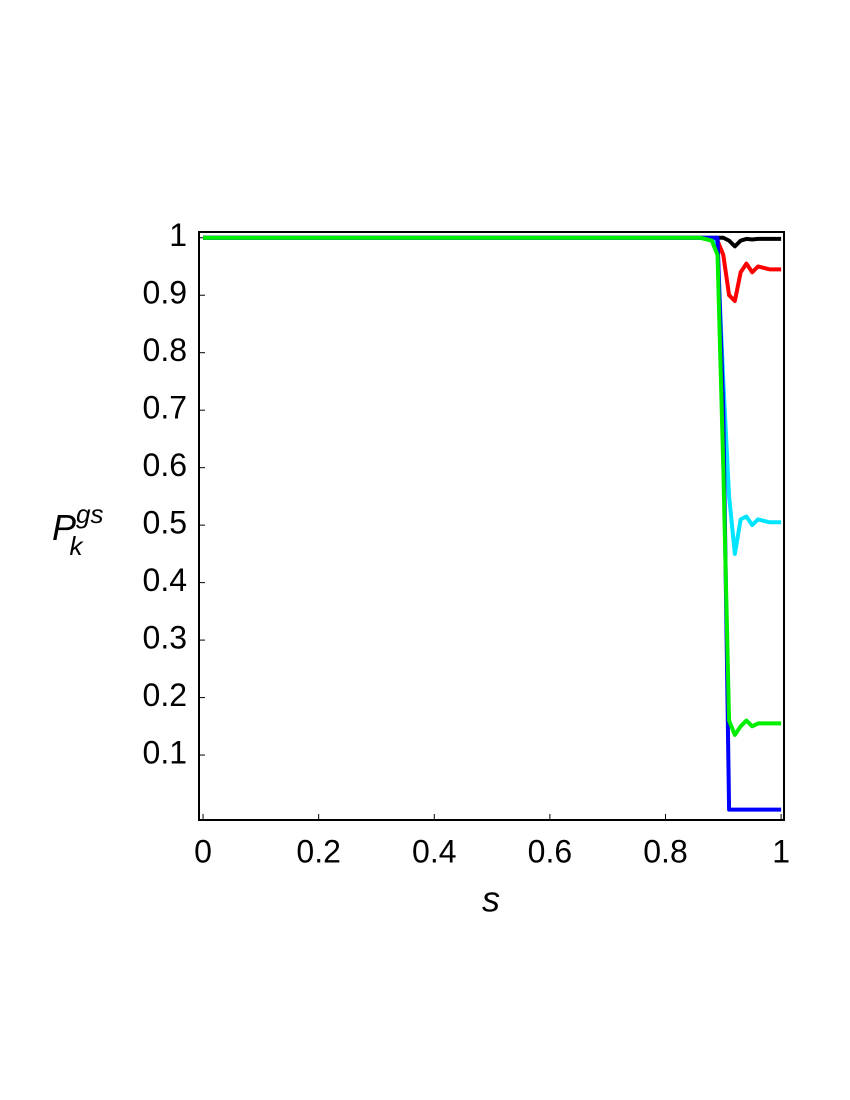  I want to click on x-tick-label: 0, so click(203, 851).